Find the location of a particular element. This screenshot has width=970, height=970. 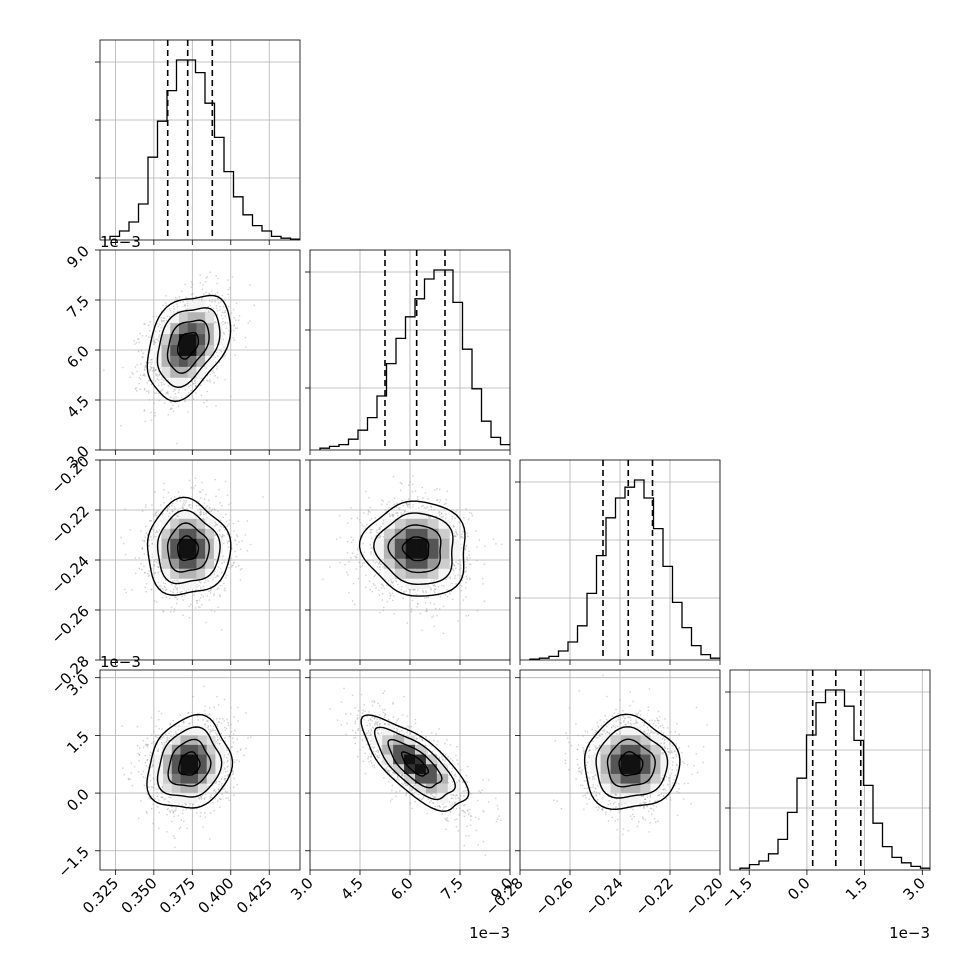

density-map is located at coordinates (416, 548).